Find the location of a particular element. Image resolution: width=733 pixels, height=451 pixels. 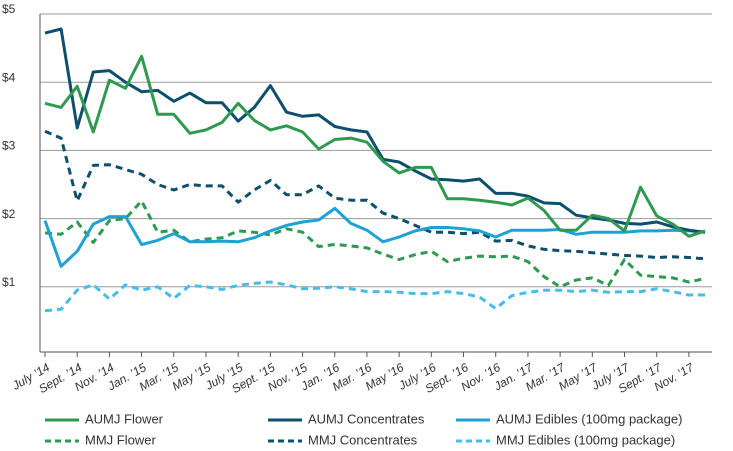

y-tick-label: $5 is located at coordinates (9, 9).